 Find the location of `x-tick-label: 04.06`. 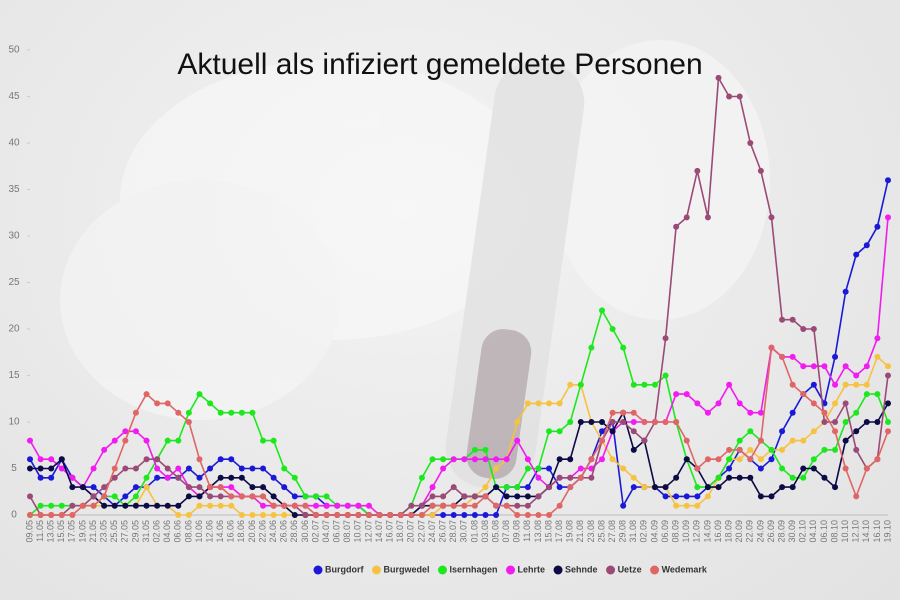

x-tick-label: 04.06 is located at coordinates (167, 531).